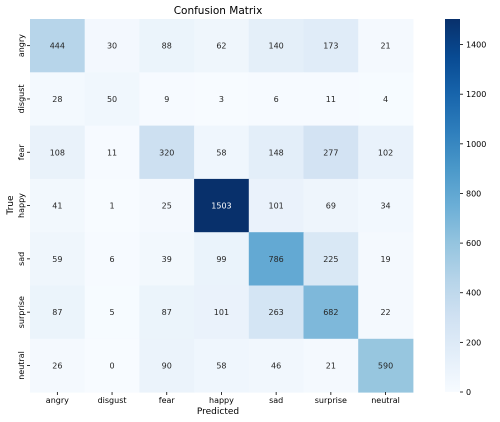  I want to click on cell-value-label: 9, so click(166, 99).